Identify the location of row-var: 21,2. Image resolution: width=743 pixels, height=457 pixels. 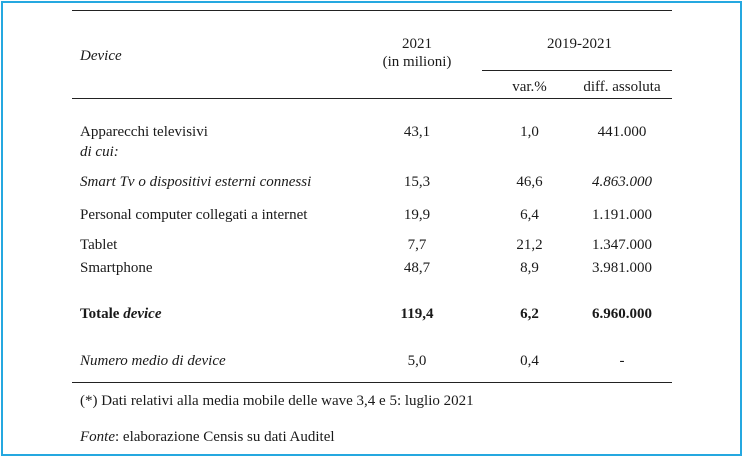
(529, 245).